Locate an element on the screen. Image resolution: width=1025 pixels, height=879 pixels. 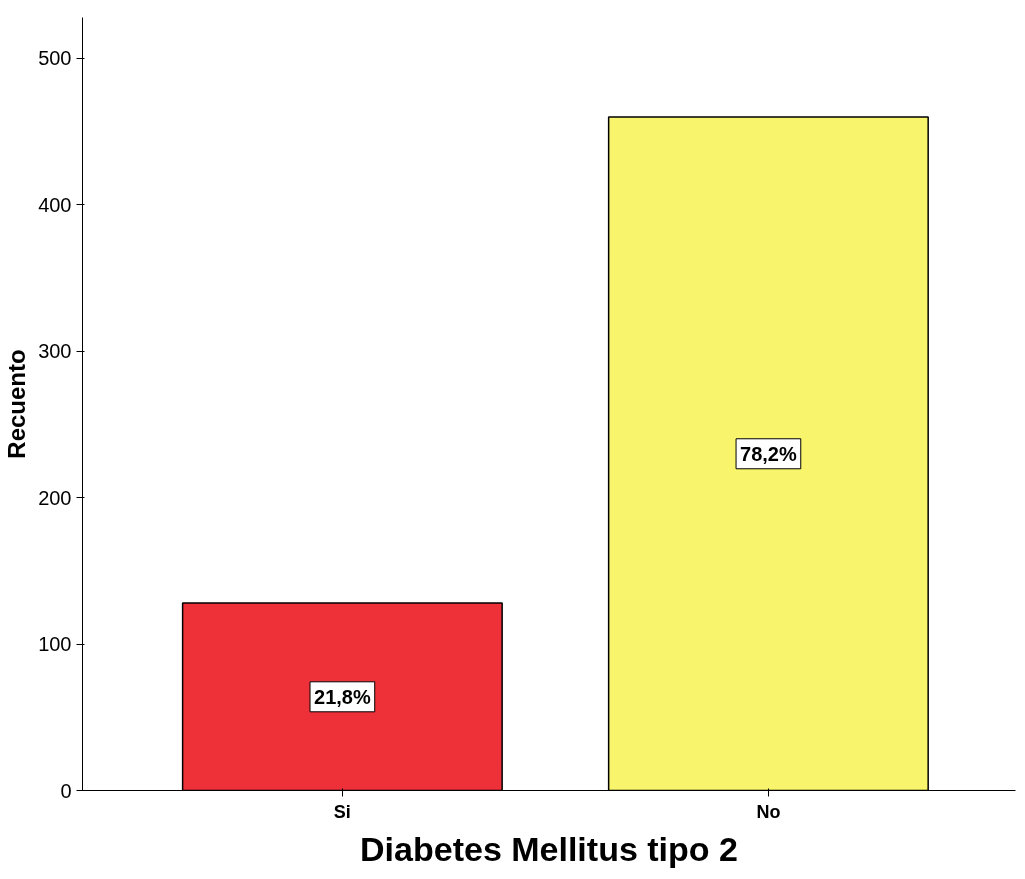
y-tick-label: 400 is located at coordinates (55, 204).